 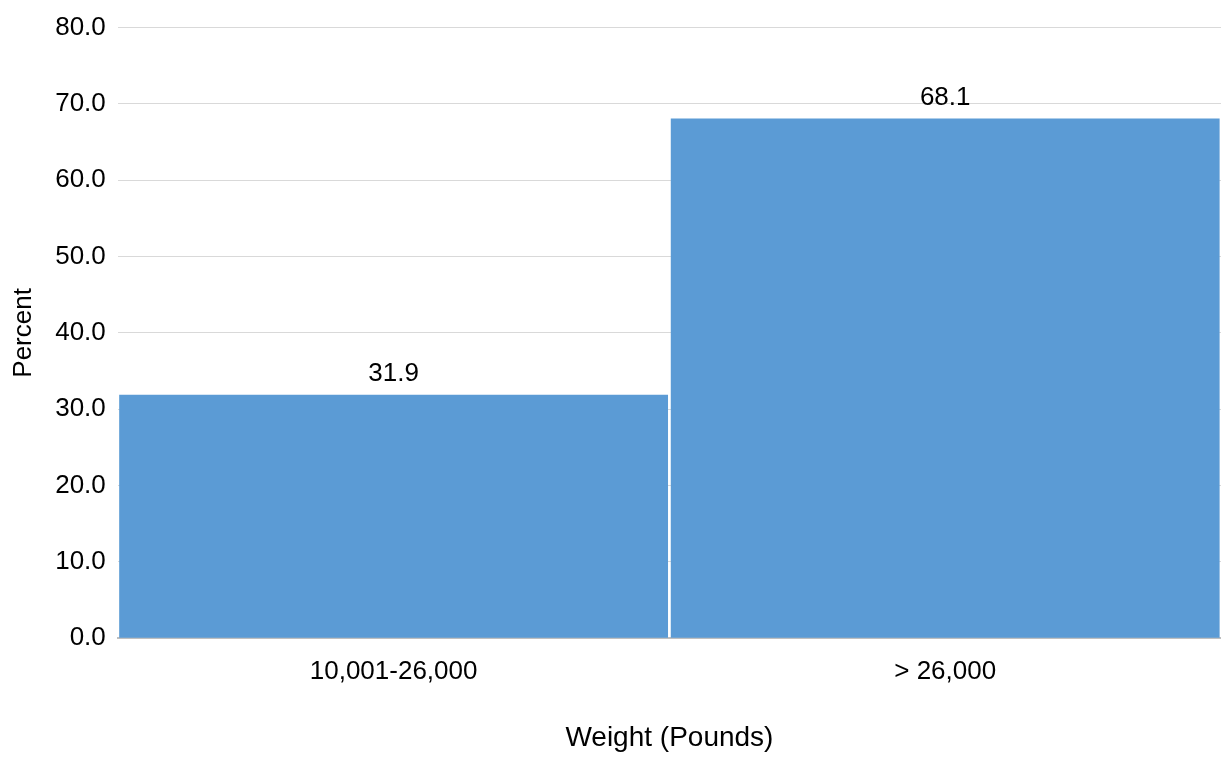 I want to click on x-axis-title: Weight (Pounds), so click(x=669, y=736).